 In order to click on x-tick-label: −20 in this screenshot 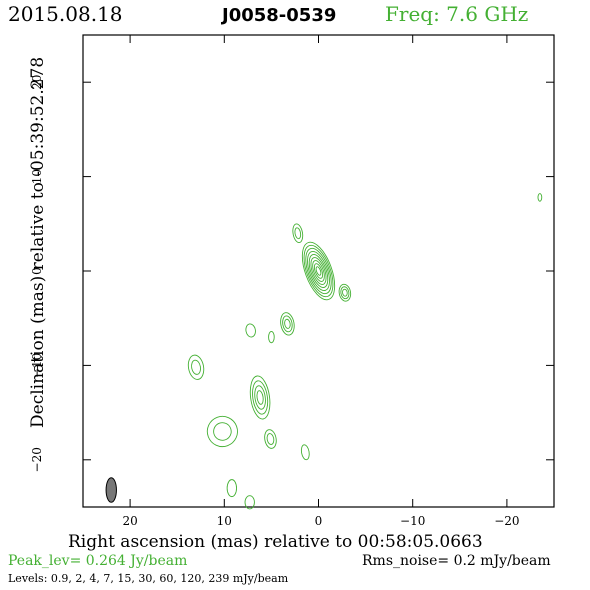, I will do `click(506, 521)`.